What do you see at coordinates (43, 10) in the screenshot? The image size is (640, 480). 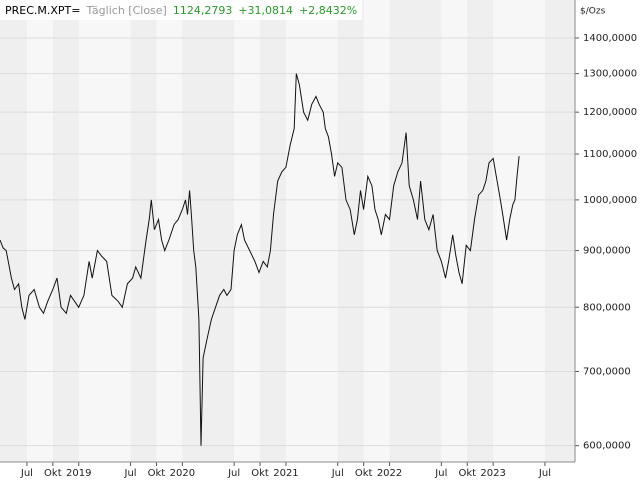 I see `symbol: PREC.M.XPT=` at bounding box center [43, 10].